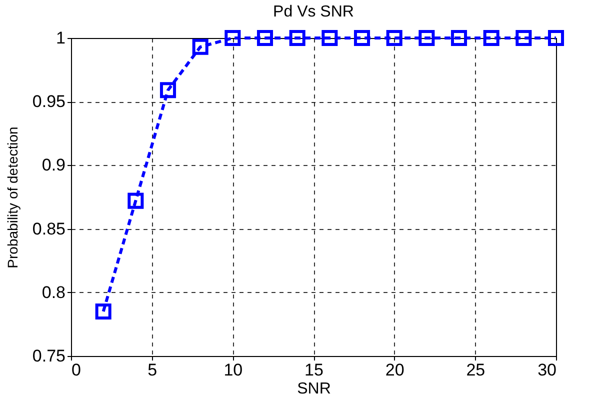 The height and width of the screenshot is (403, 614). Describe the element at coordinates (76, 370) in the screenshot. I see `x-tick-label: 0` at that location.